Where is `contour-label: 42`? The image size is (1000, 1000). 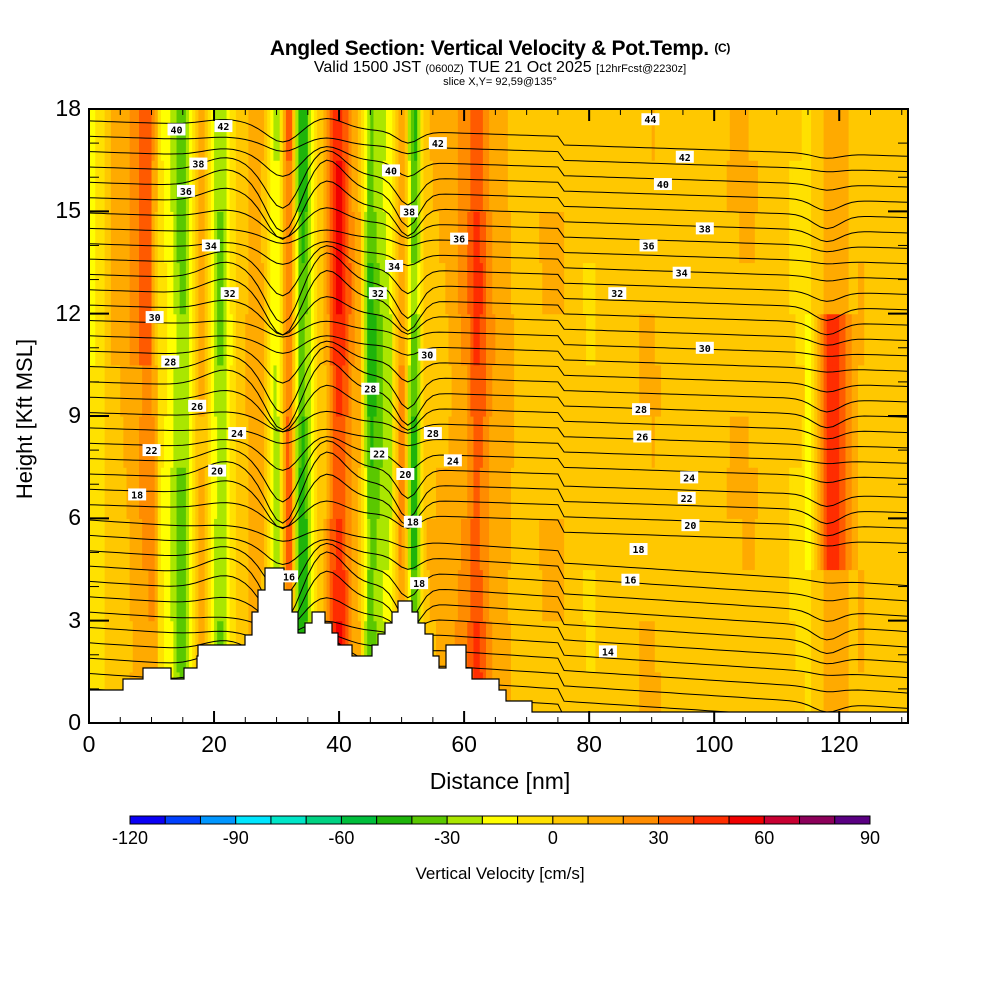 contour-label: 42 is located at coordinates (223, 126).